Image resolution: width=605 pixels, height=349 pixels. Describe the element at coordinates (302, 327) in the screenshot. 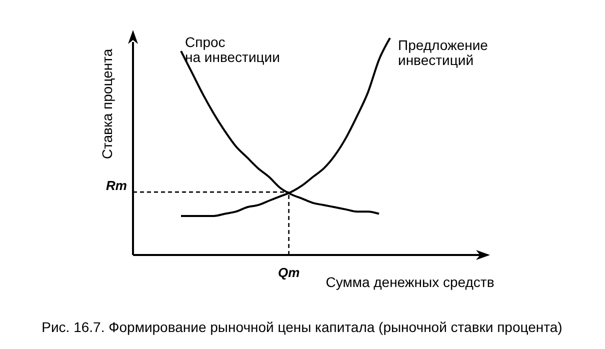

I see `text: Рис. 16.7. Формирование рыночной цены капитала (рыночной ставки процента)` at that location.